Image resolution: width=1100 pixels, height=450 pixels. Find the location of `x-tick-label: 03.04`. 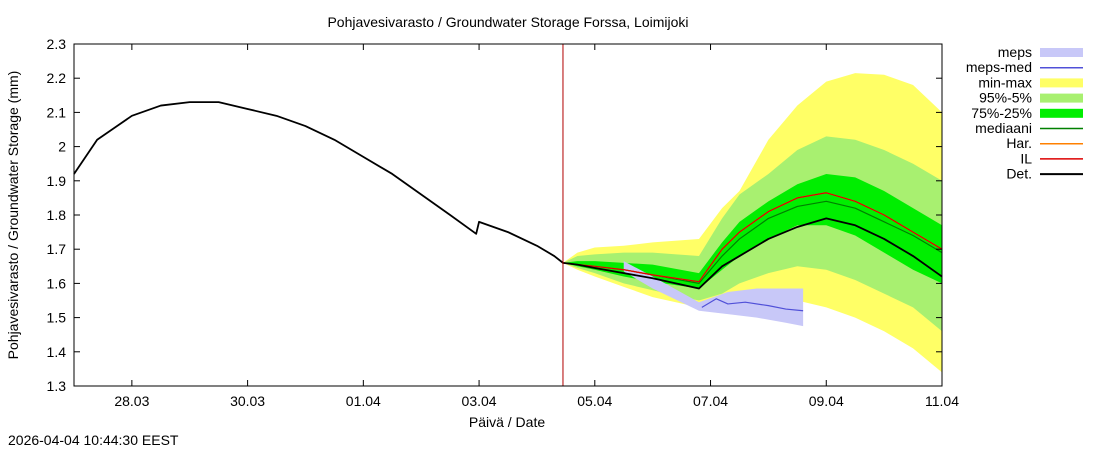

x-tick-label: 03.04 is located at coordinates (479, 401).